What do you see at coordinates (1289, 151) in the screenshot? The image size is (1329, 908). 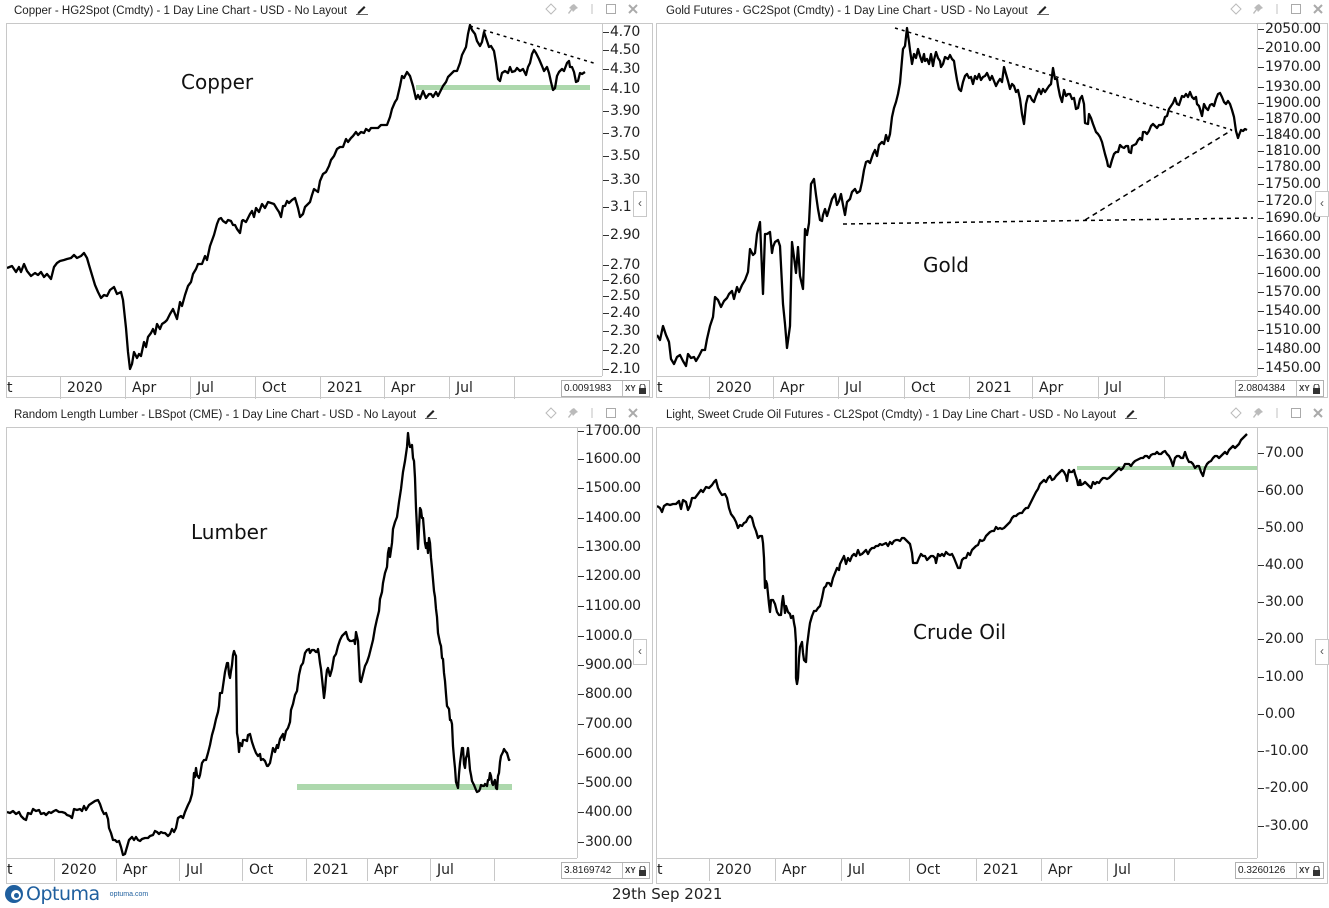 I see `y-tick: 1810.00` at bounding box center [1289, 151].